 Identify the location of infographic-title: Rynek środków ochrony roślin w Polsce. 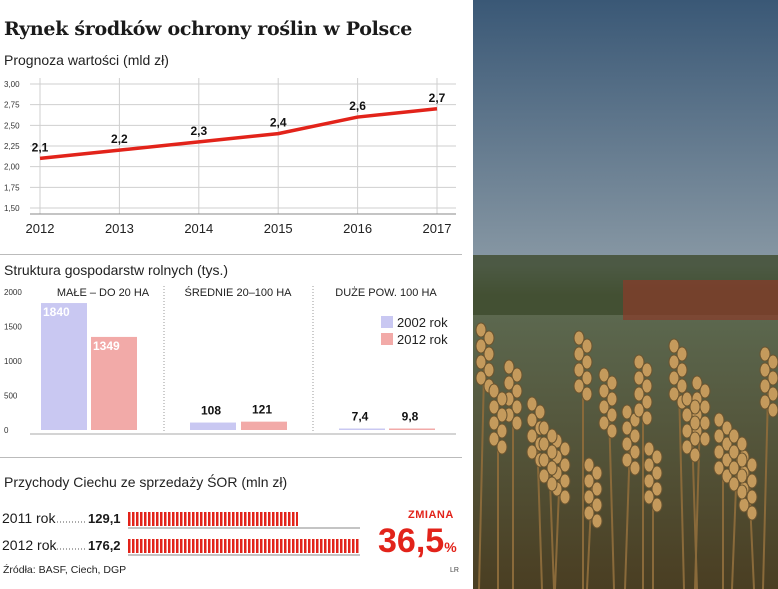
(208, 29).